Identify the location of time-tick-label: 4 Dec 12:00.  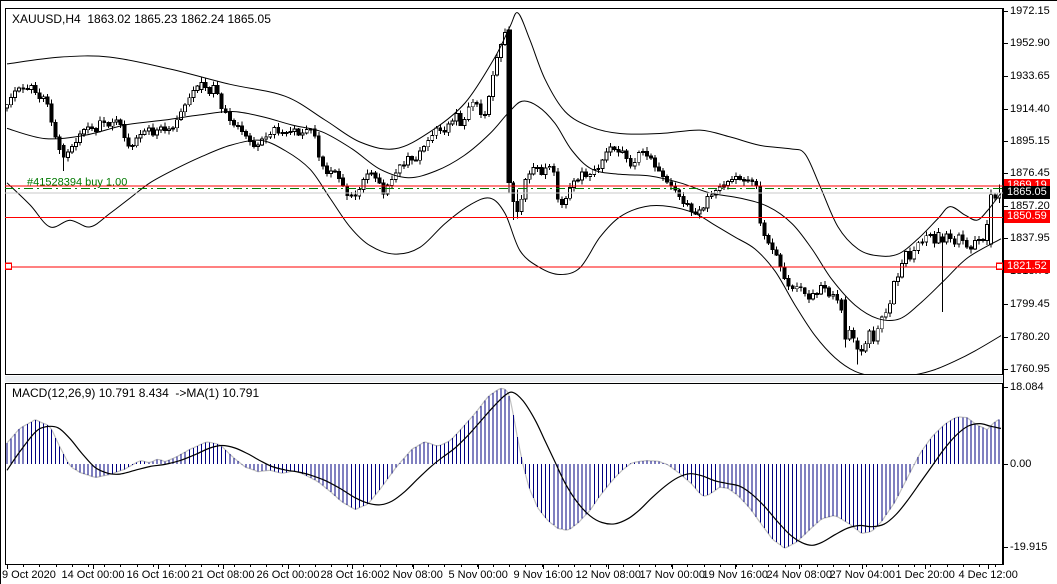
(988, 575).